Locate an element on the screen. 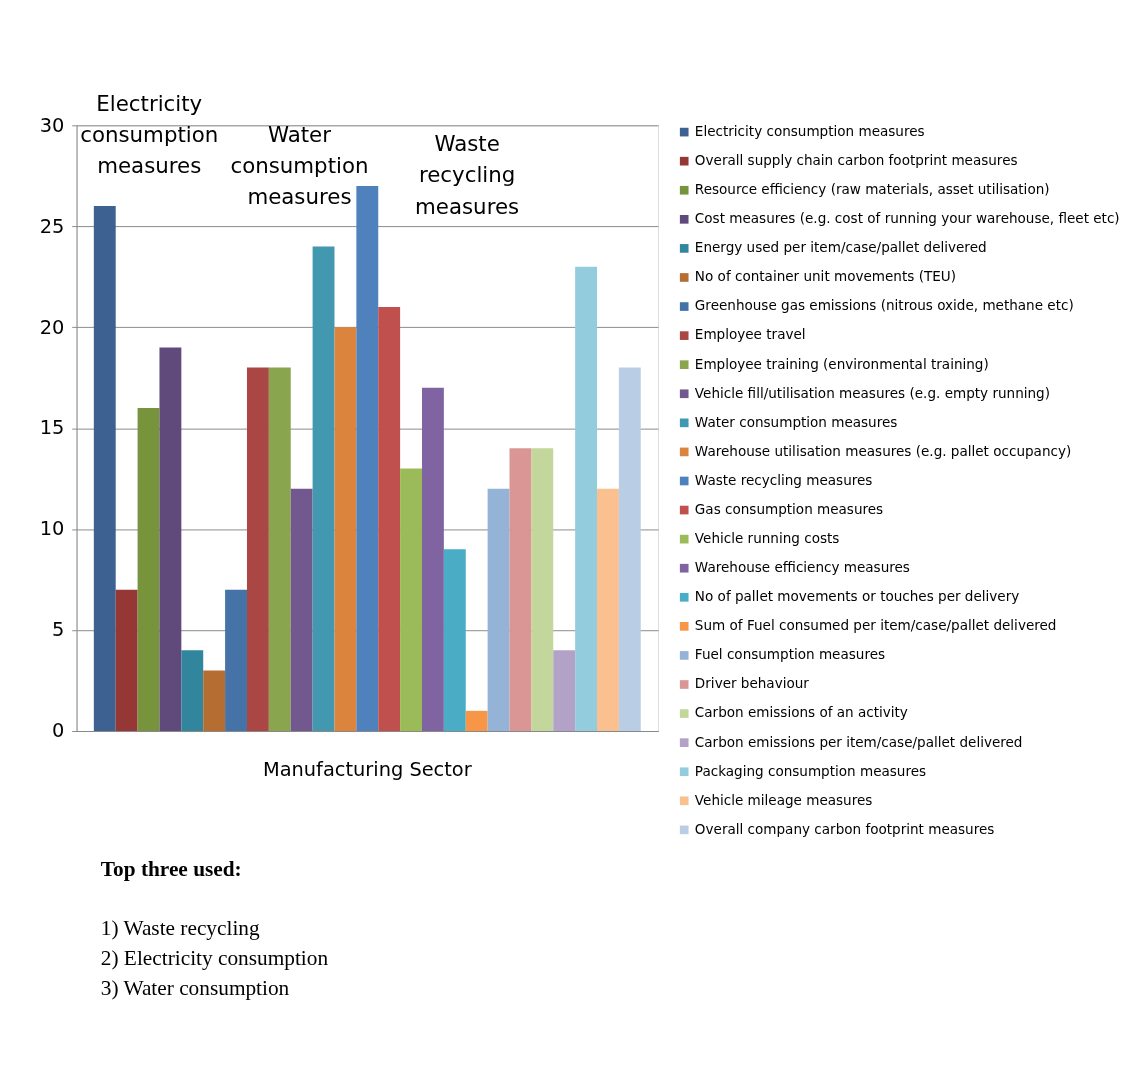 This screenshot has height=1091, width=1130. legend-label: Overall supply chain carbon footprint measures is located at coordinates (856, 160).